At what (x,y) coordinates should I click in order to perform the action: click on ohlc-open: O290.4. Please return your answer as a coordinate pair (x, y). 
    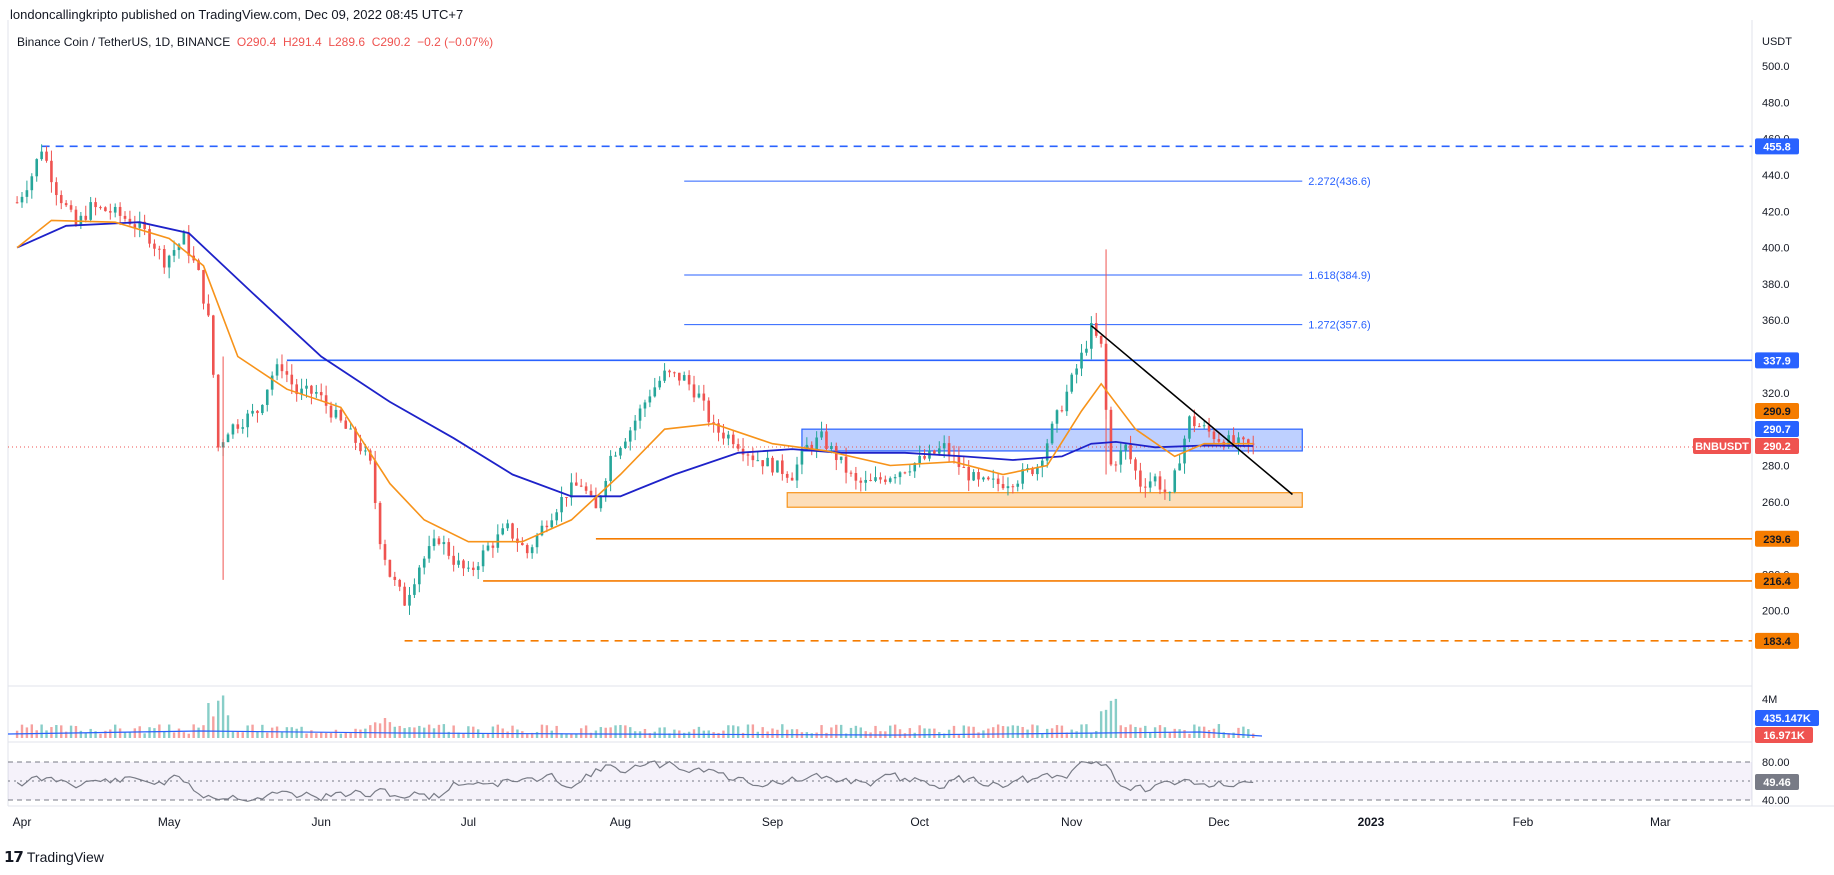
    Looking at the image, I should click on (256, 42).